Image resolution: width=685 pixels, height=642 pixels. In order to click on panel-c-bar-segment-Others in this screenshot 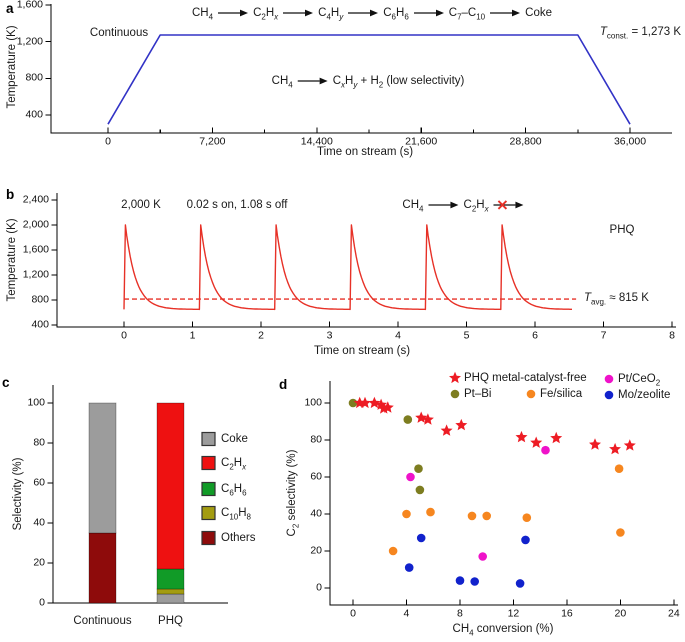, I will do `click(102, 568)`.